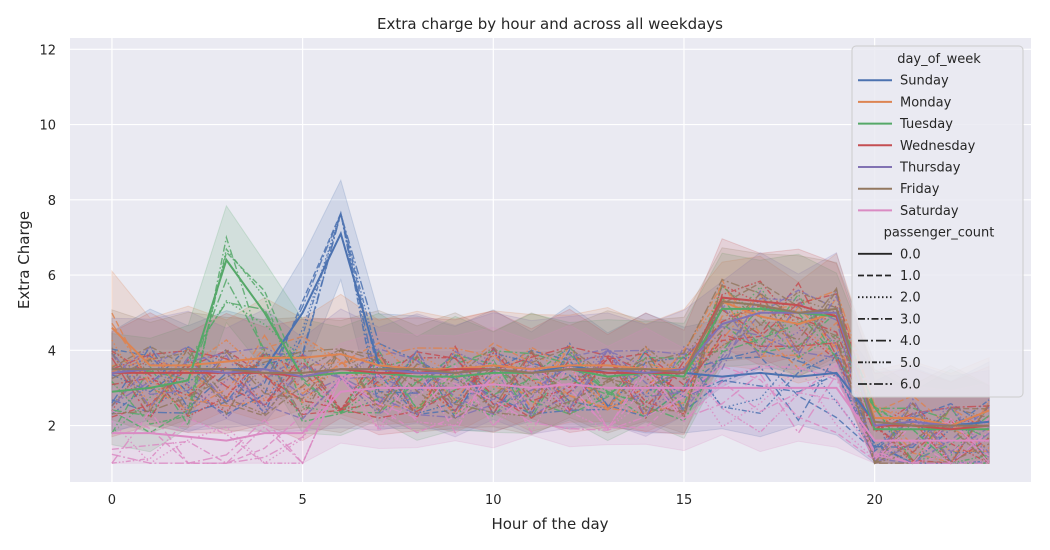 This screenshot has width=1050, height=550. What do you see at coordinates (929, 211) in the screenshot?
I see `legend-label: Saturday` at bounding box center [929, 211].